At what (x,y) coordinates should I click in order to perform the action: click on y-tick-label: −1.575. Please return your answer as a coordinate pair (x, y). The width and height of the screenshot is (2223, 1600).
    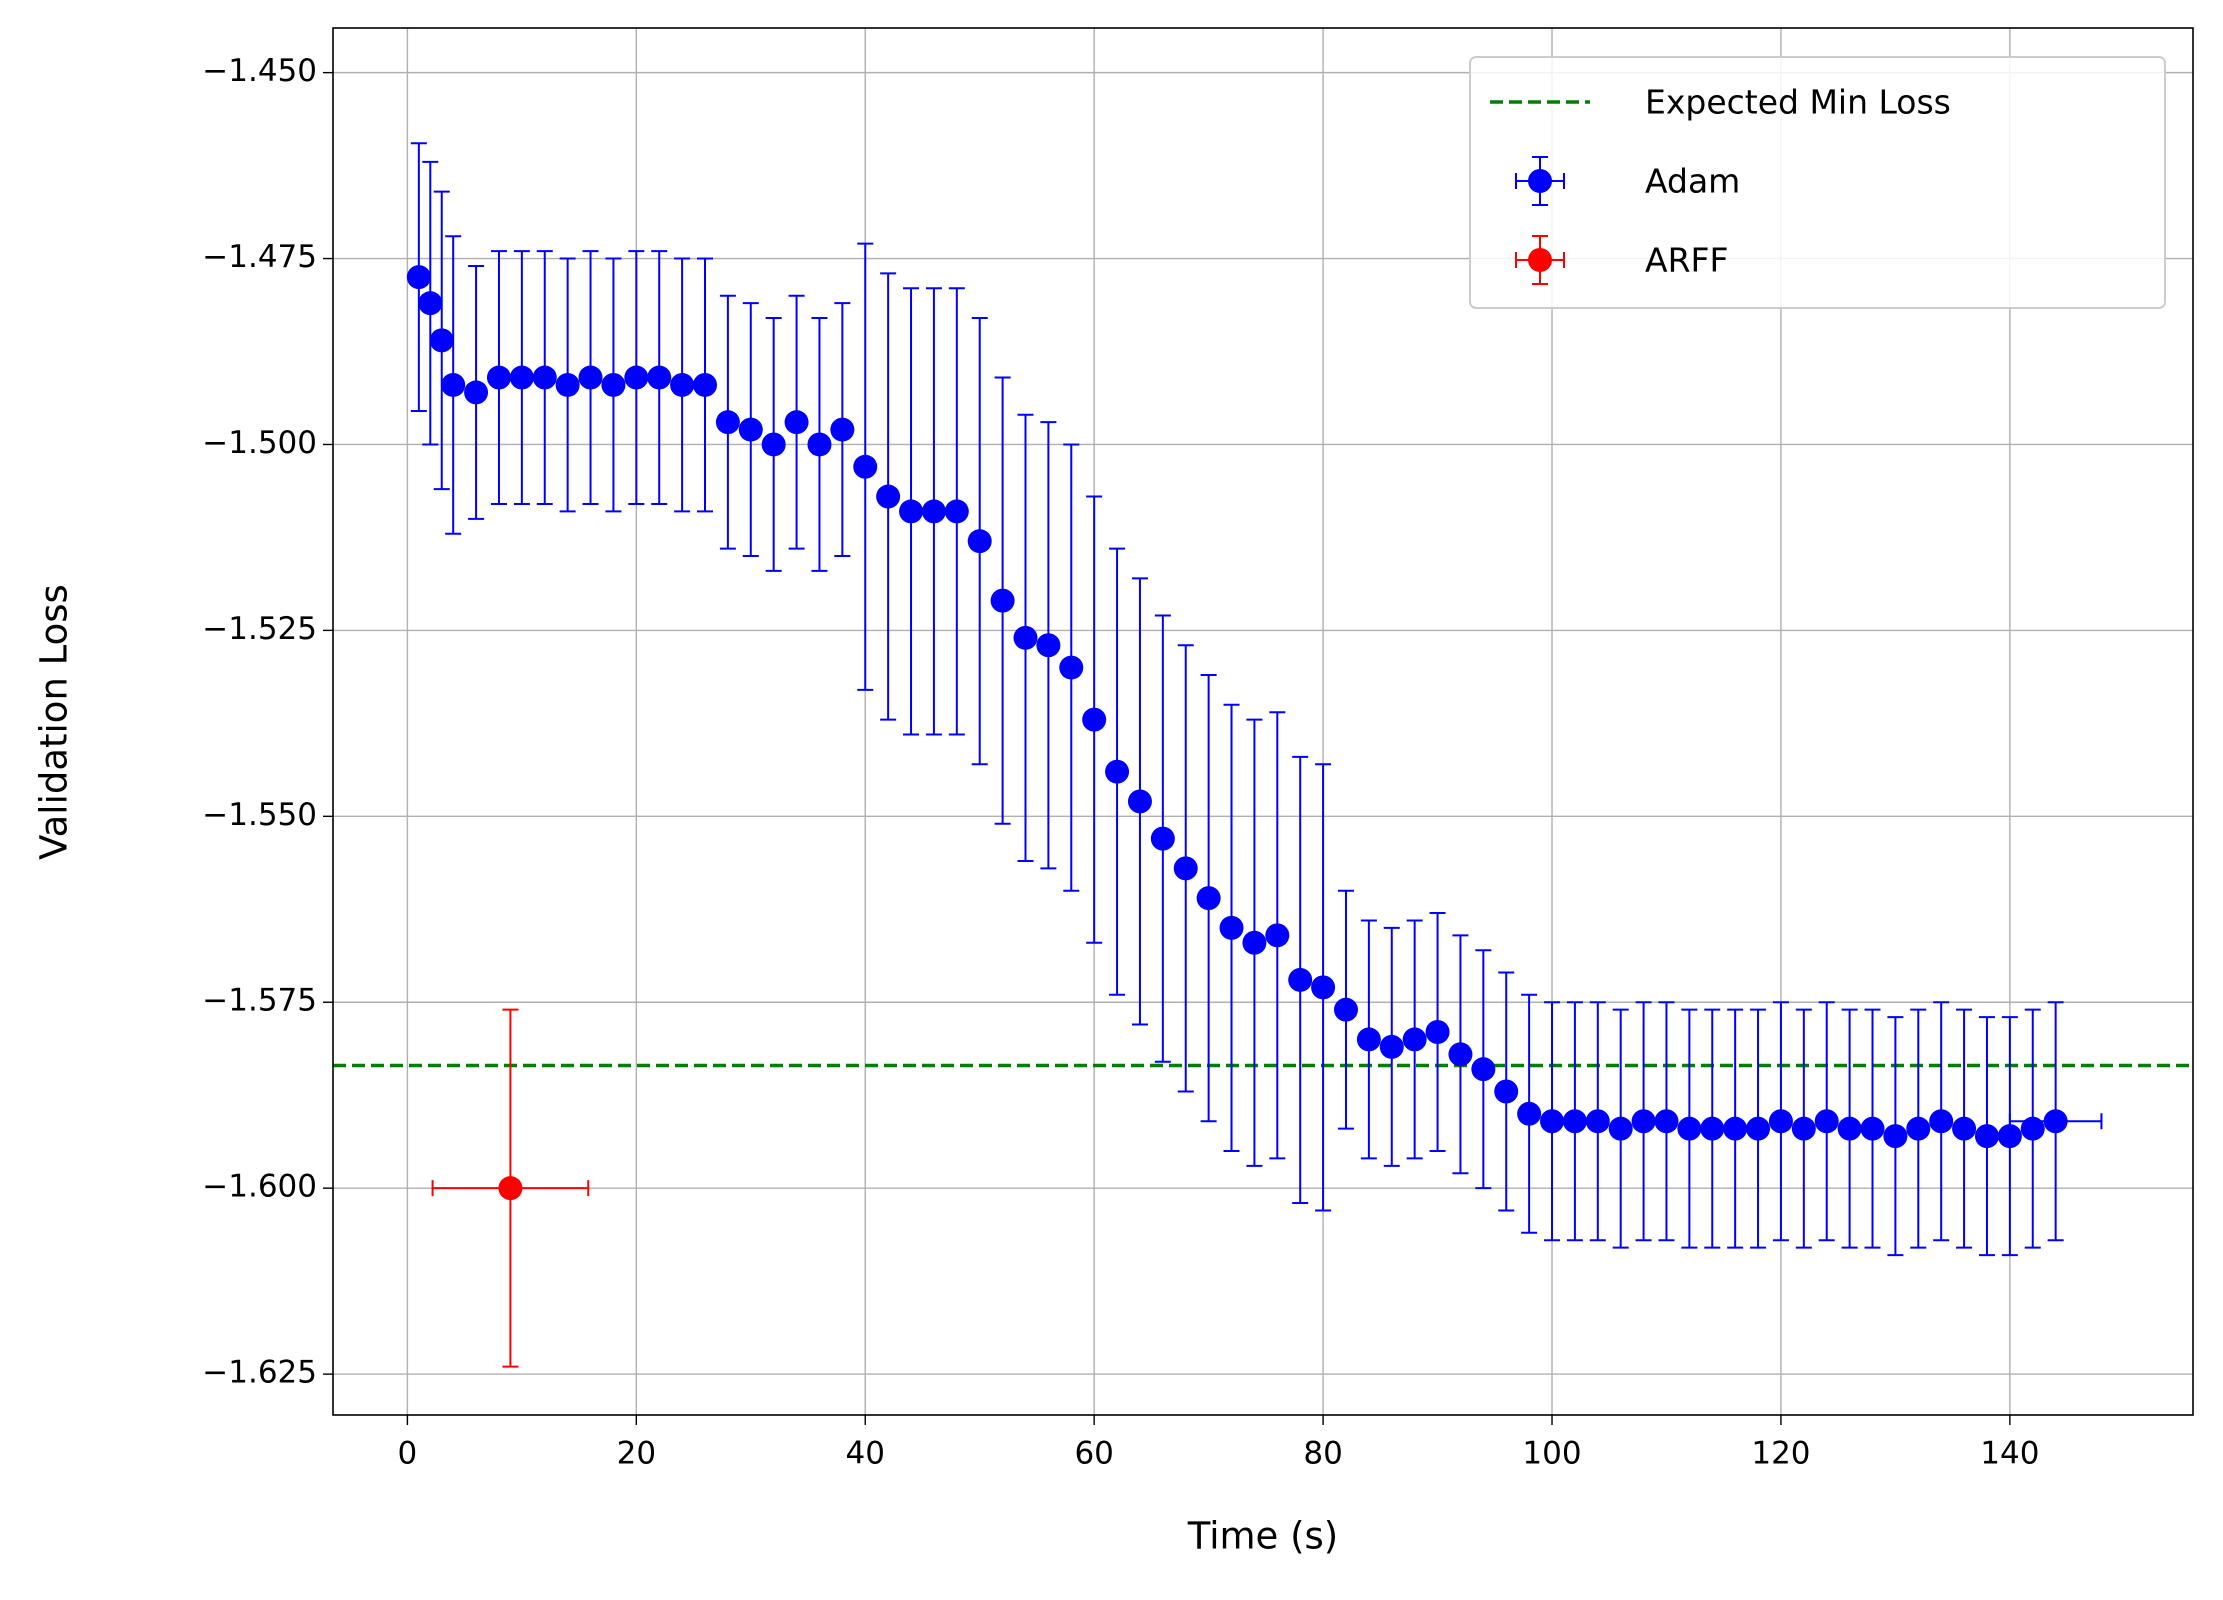
    Looking at the image, I should click on (259, 1001).